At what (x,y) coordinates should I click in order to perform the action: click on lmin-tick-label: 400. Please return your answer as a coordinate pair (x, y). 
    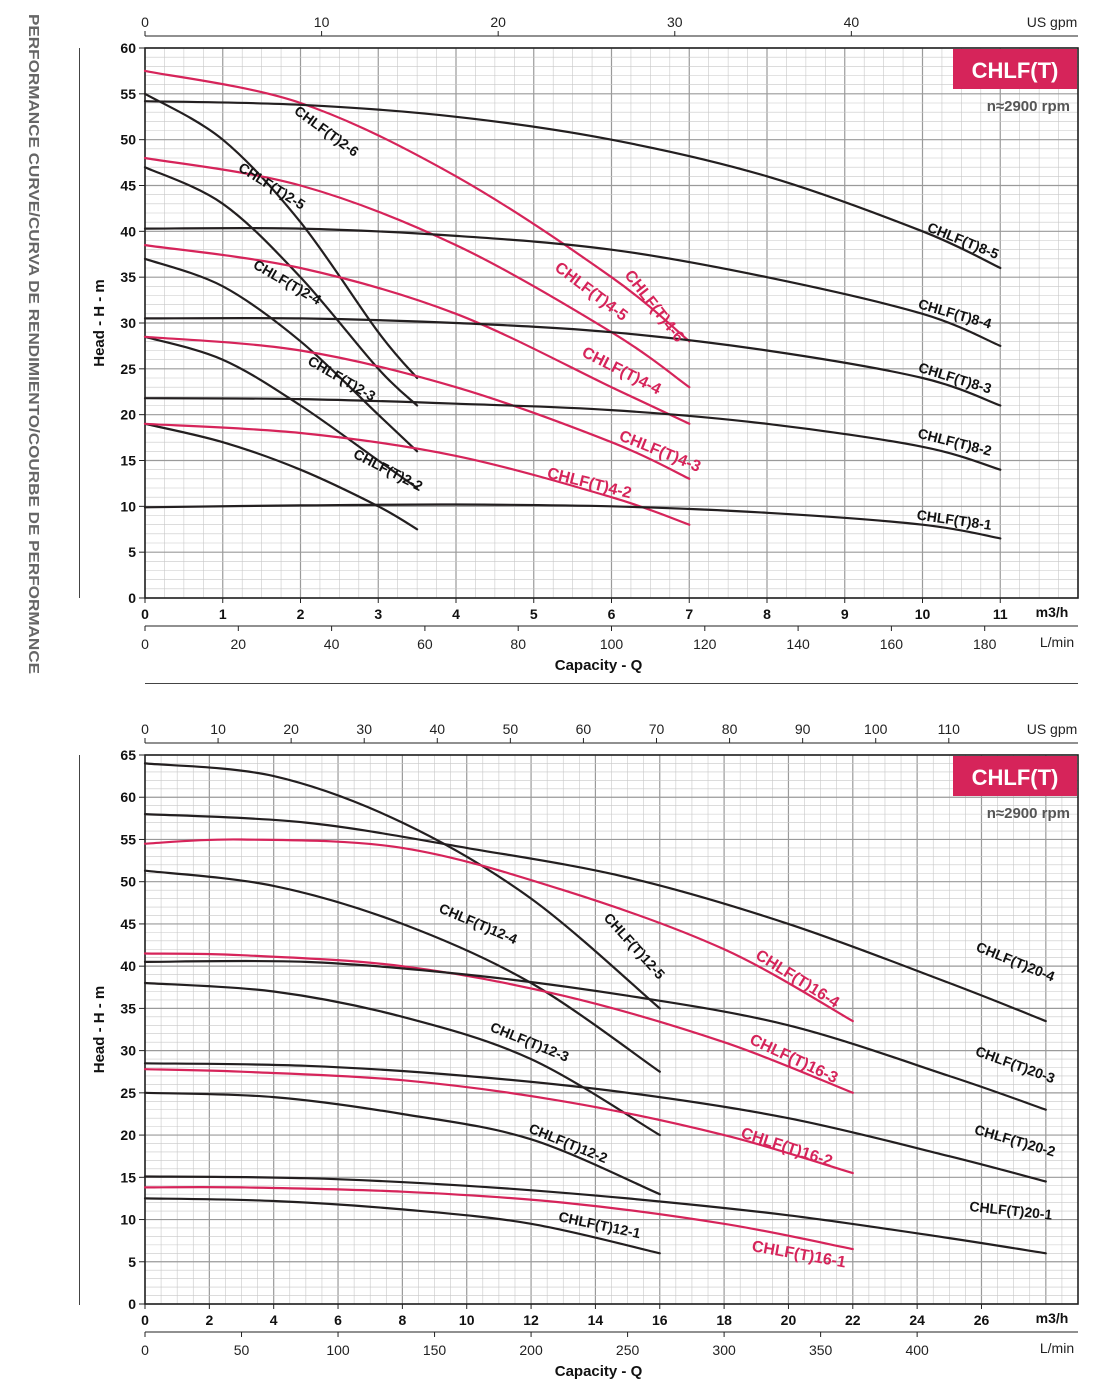
    Looking at the image, I should click on (917, 1350).